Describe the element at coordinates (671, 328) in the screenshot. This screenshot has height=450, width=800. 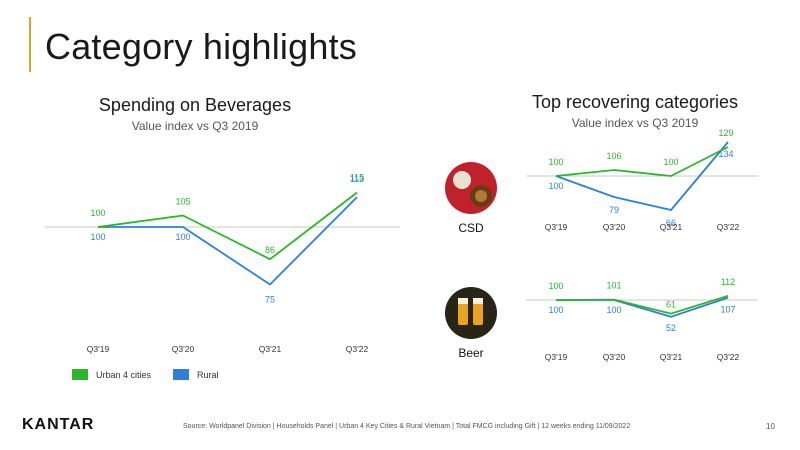
I see `chart-2-rural-data-label: 52` at that location.